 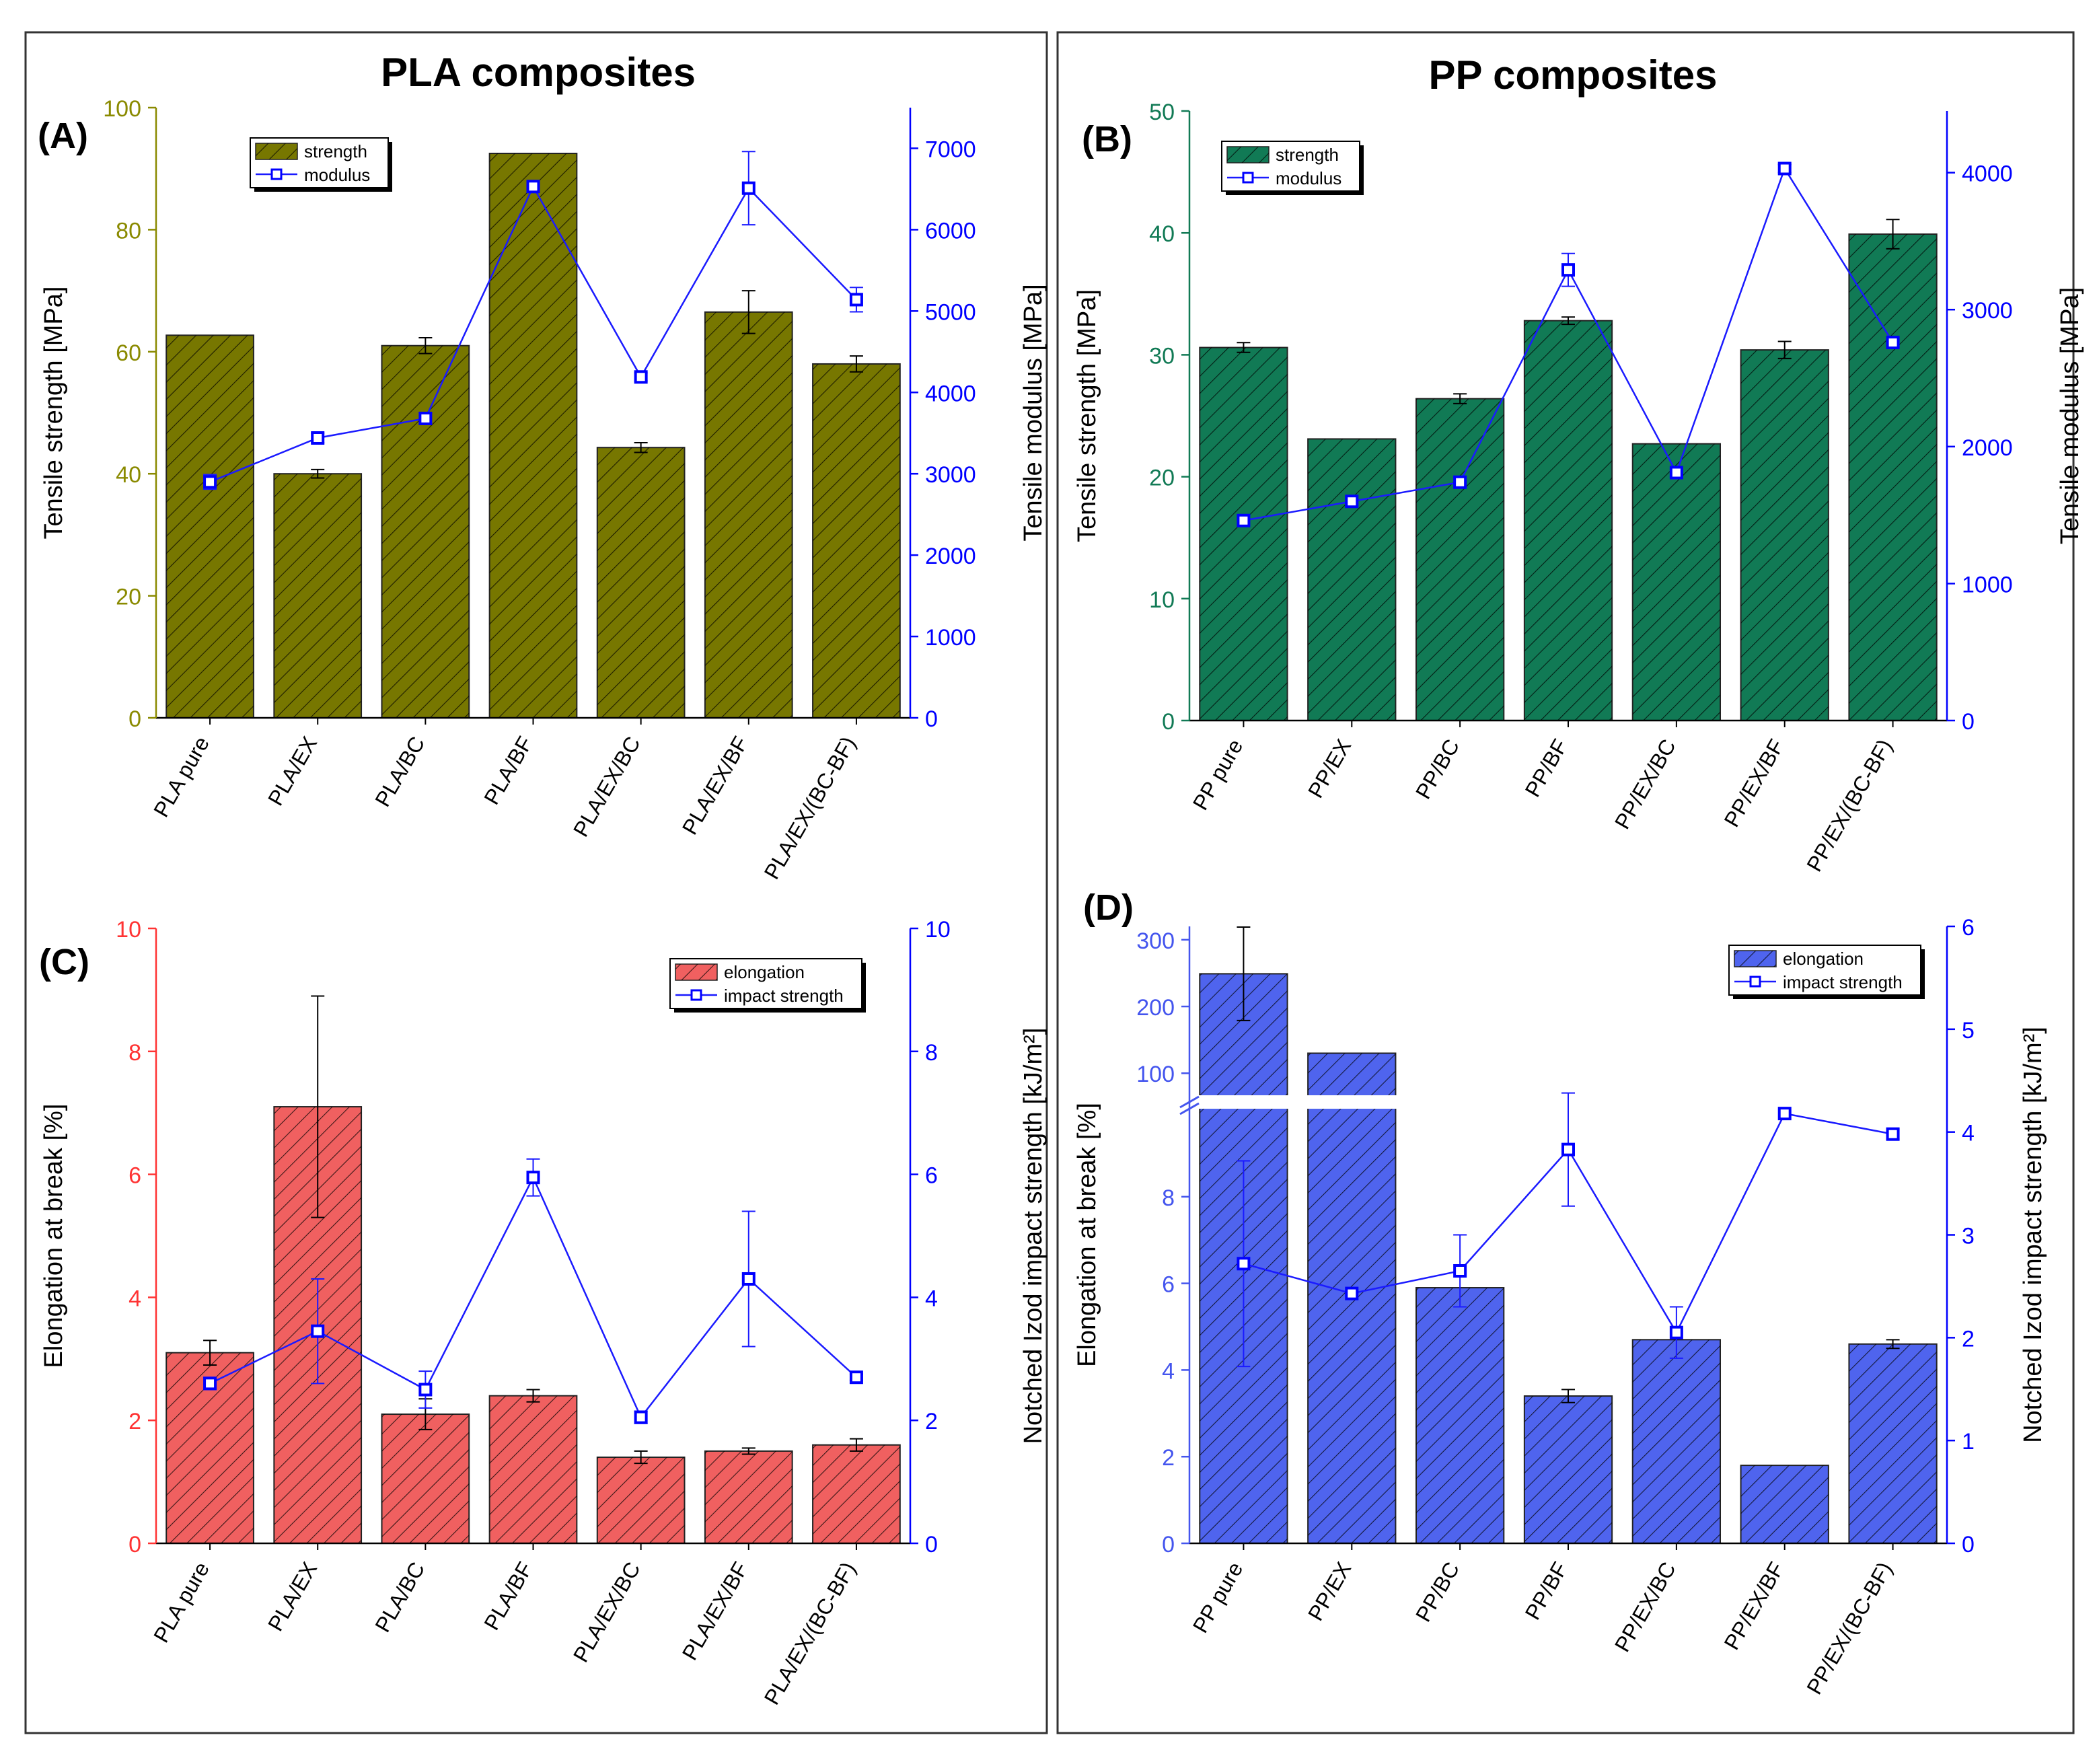 What do you see at coordinates (1155, 1008) in the screenshot?
I see `left-tick-label: 200` at bounding box center [1155, 1008].